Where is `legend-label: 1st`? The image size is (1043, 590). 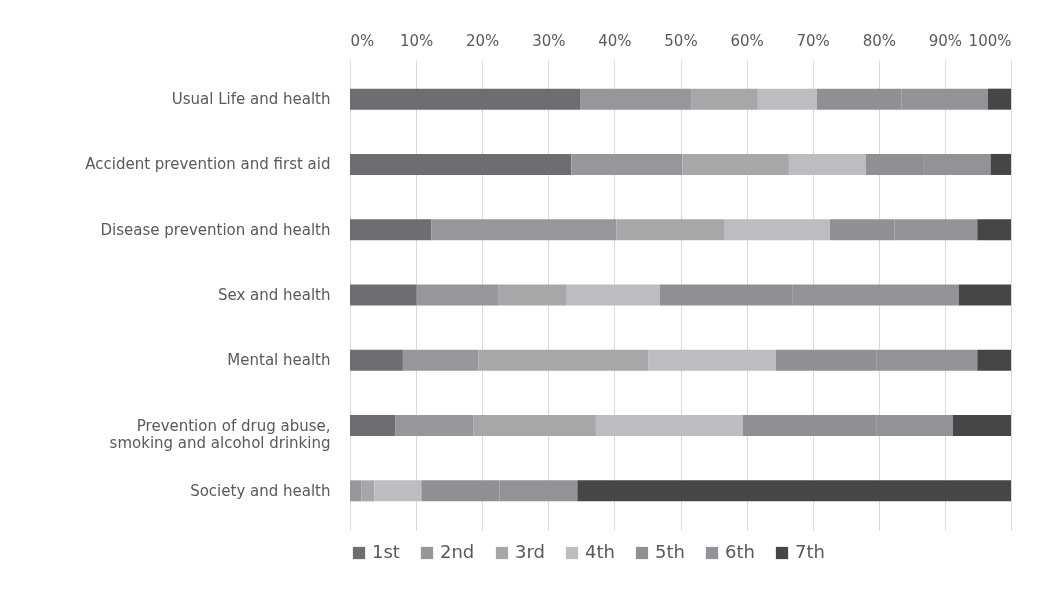 legend-label: 1st is located at coordinates (386, 551).